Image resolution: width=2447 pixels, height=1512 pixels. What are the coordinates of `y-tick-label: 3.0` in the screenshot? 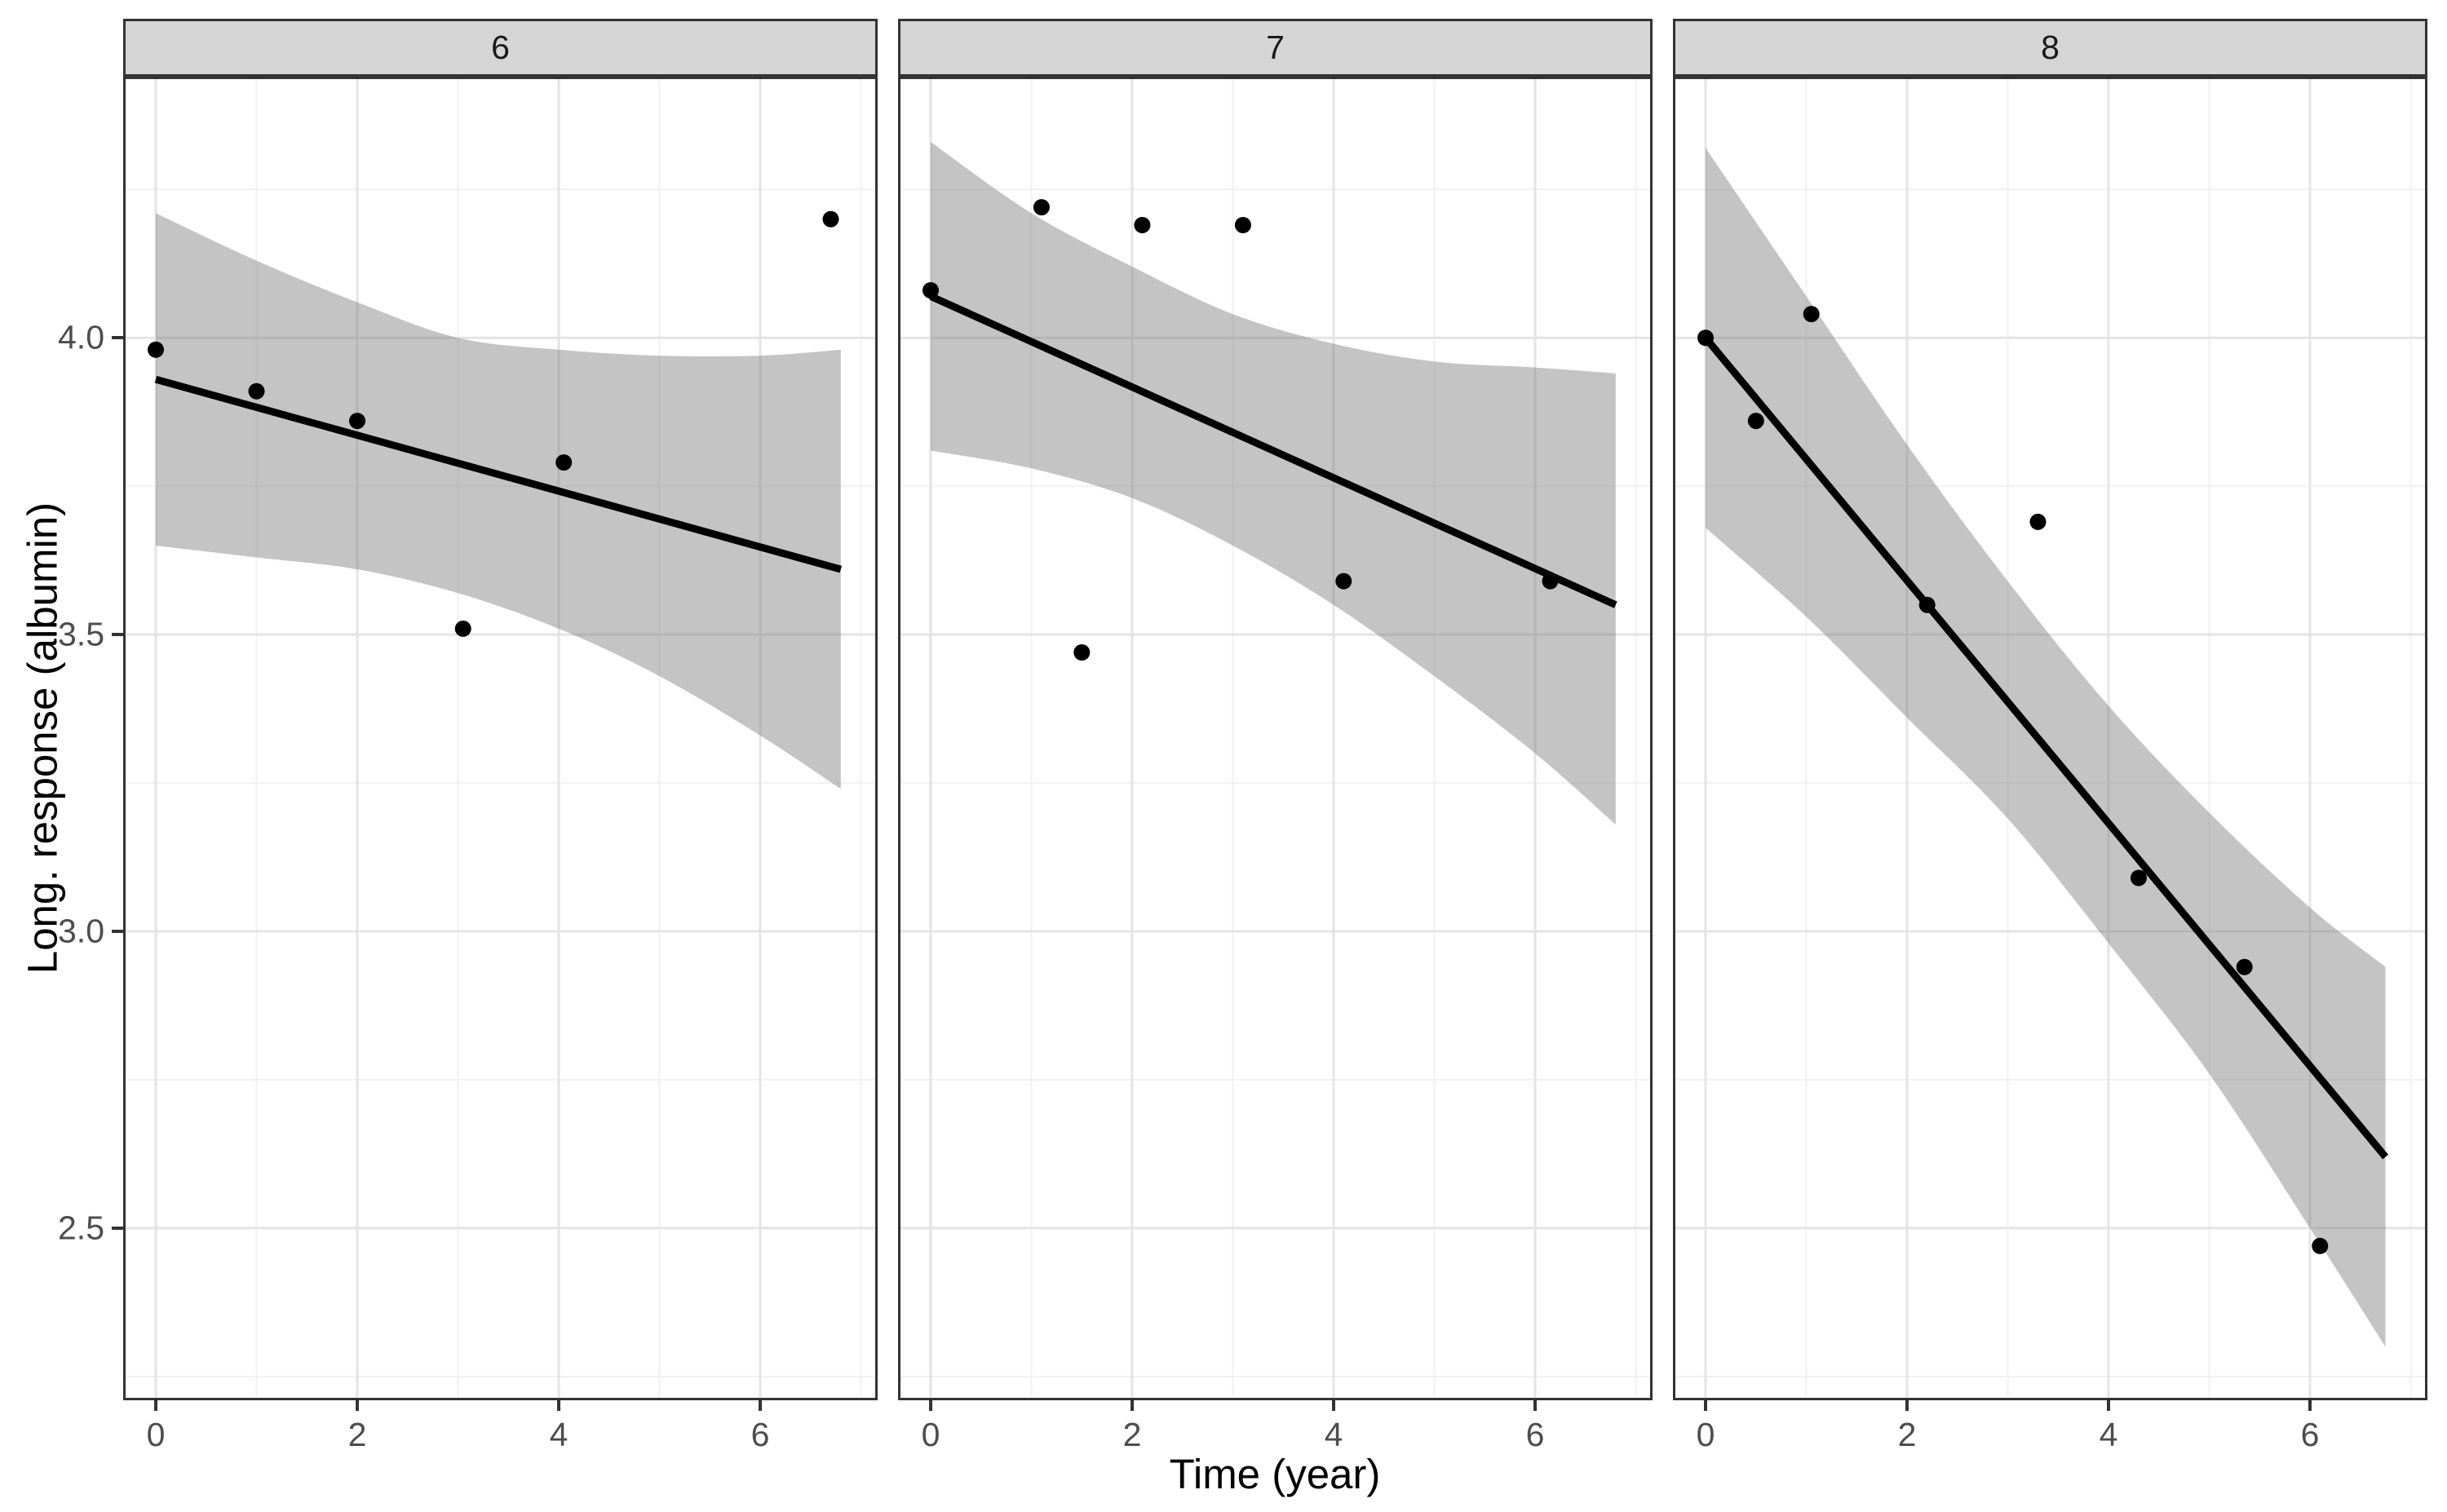 It's located at (81, 931).